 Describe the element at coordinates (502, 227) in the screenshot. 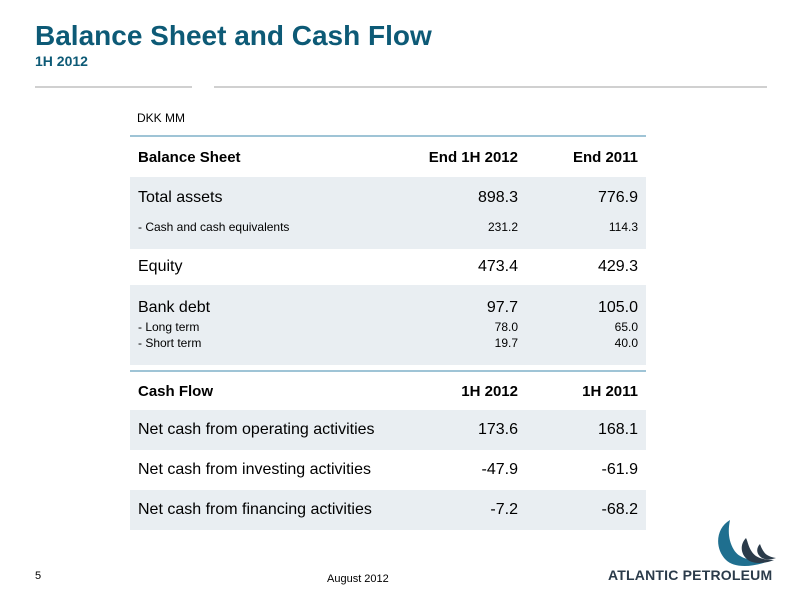

I see `row-value-col1: 231.2` at that location.